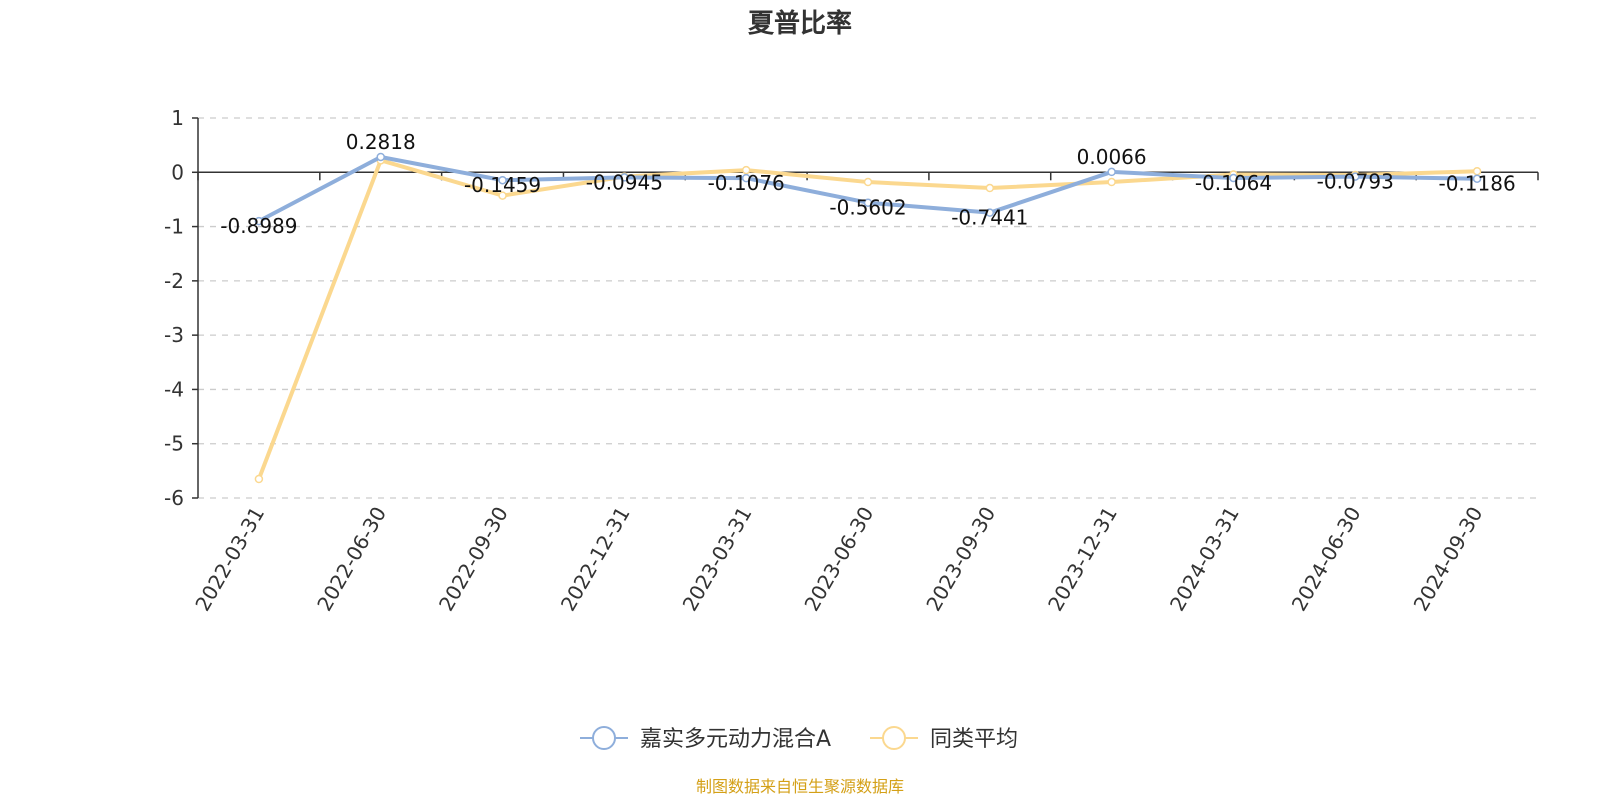 The height and width of the screenshot is (800, 1600). I want to click on legend: 嘉实多元动力混合A 同类平均, so click(799, 739).